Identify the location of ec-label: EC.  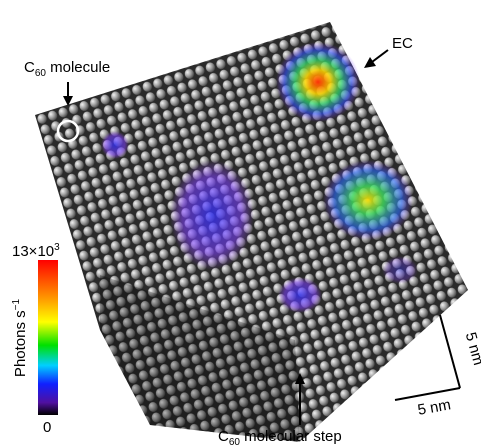
(402, 43).